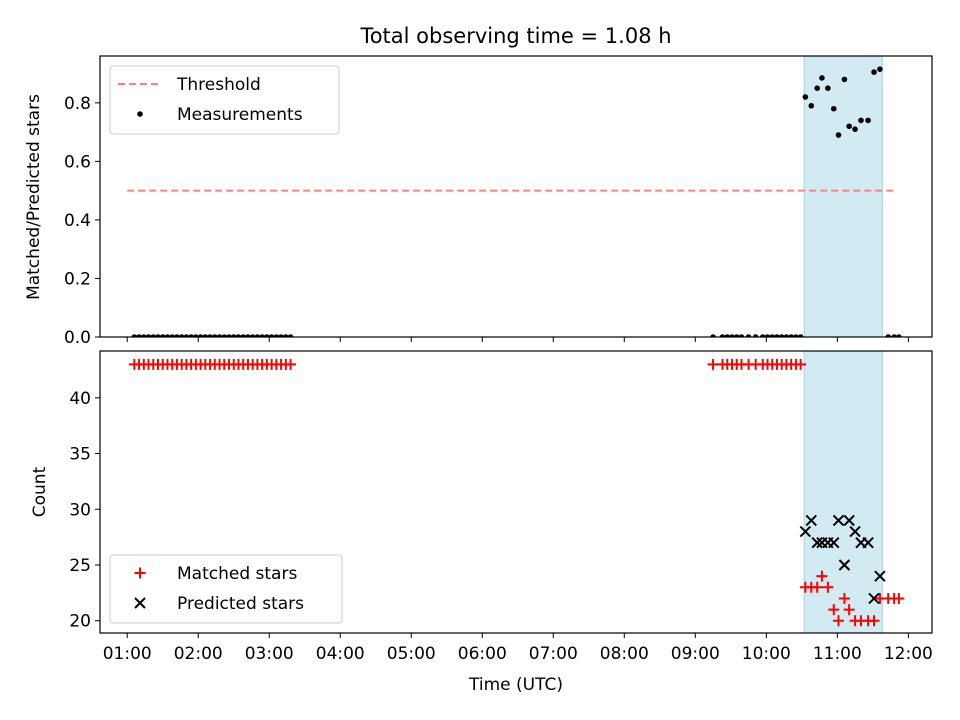  Describe the element at coordinates (80, 399) in the screenshot. I see `y-tick-label: 40` at that location.